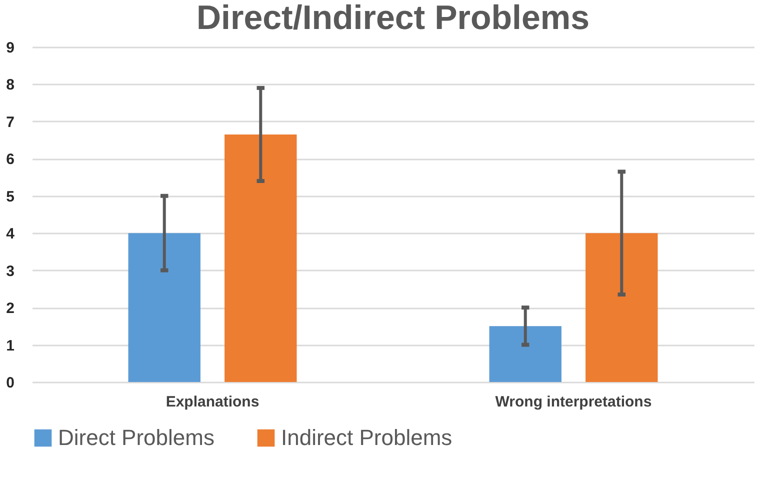 The image size is (772, 478). Describe the element at coordinates (213, 402) in the screenshot. I see `x-tick-label: Explanations` at that location.